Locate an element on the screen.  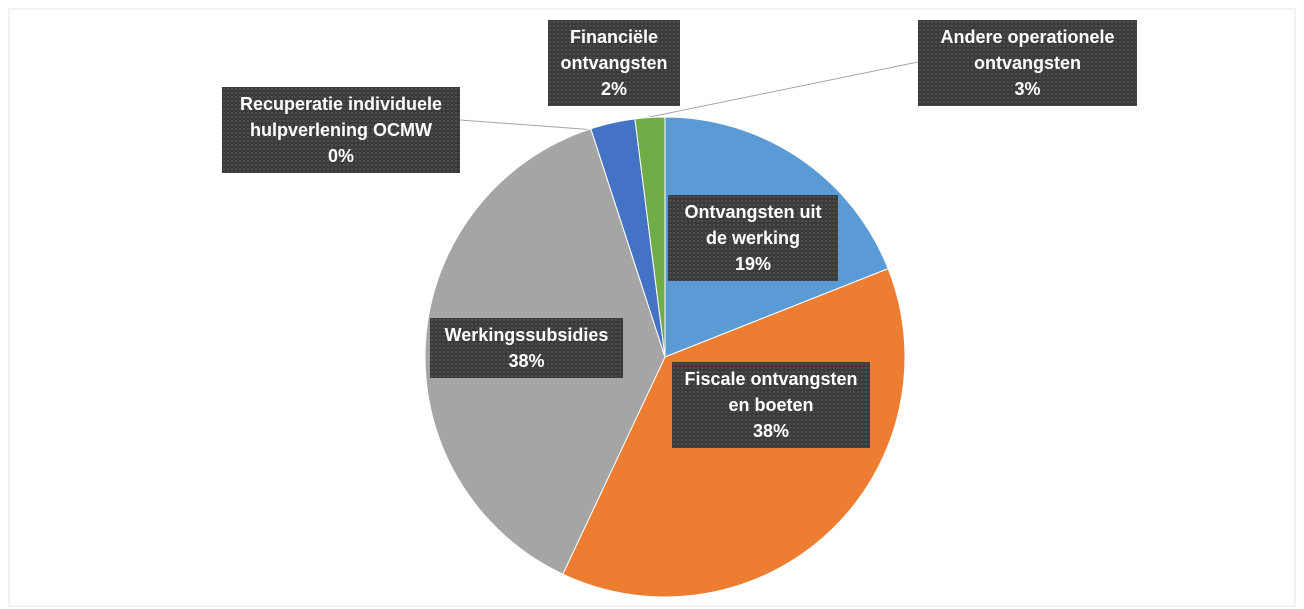
leader-line is located at coordinates (528, 125).